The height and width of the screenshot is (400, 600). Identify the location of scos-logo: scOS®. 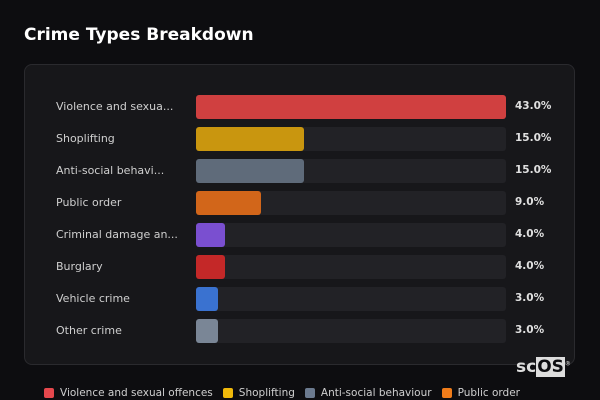
(543, 367).